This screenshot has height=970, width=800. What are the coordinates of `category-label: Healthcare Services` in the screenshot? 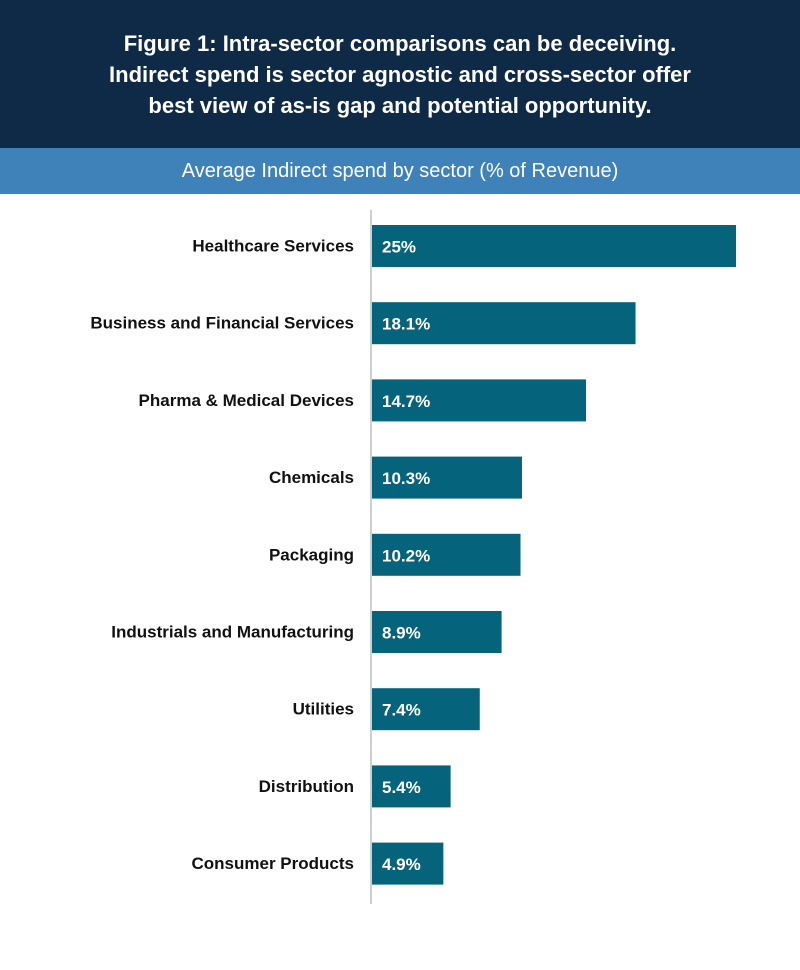 It's located at (273, 246).